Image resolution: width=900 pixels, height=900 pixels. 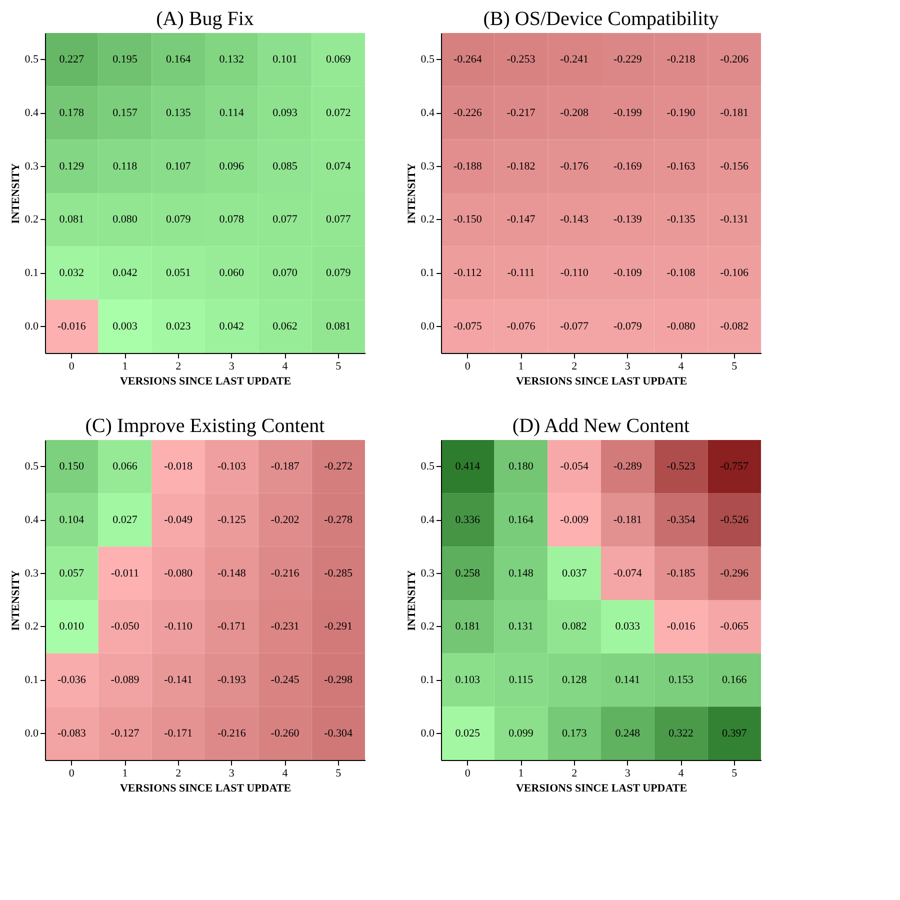 What do you see at coordinates (574, 60) in the screenshot?
I see `data-label: -0.241` at bounding box center [574, 60].